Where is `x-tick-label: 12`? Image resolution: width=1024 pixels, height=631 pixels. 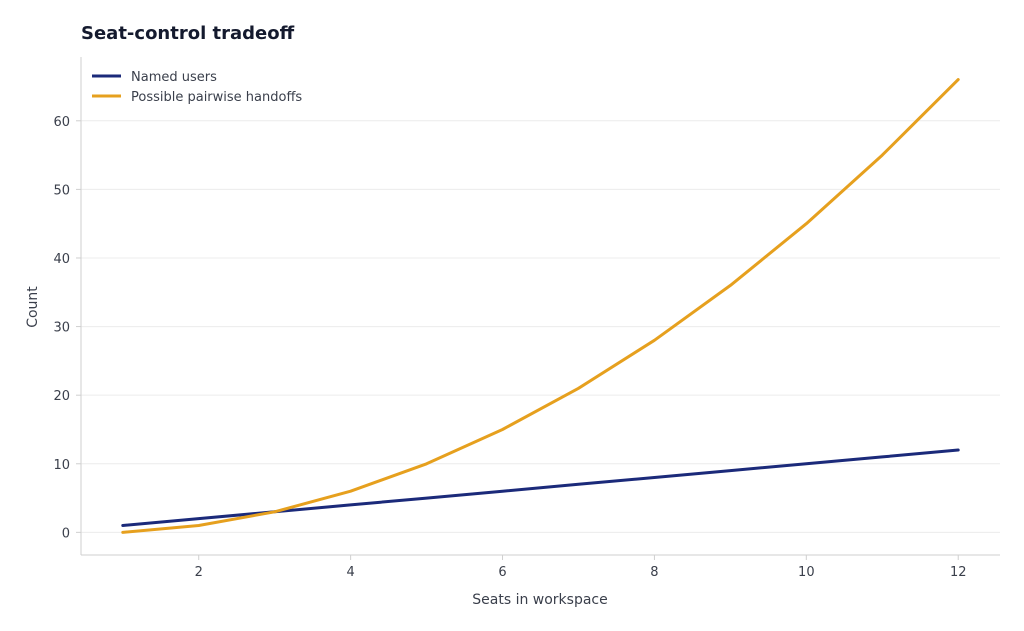
x-tick-label: 12 is located at coordinates (958, 572).